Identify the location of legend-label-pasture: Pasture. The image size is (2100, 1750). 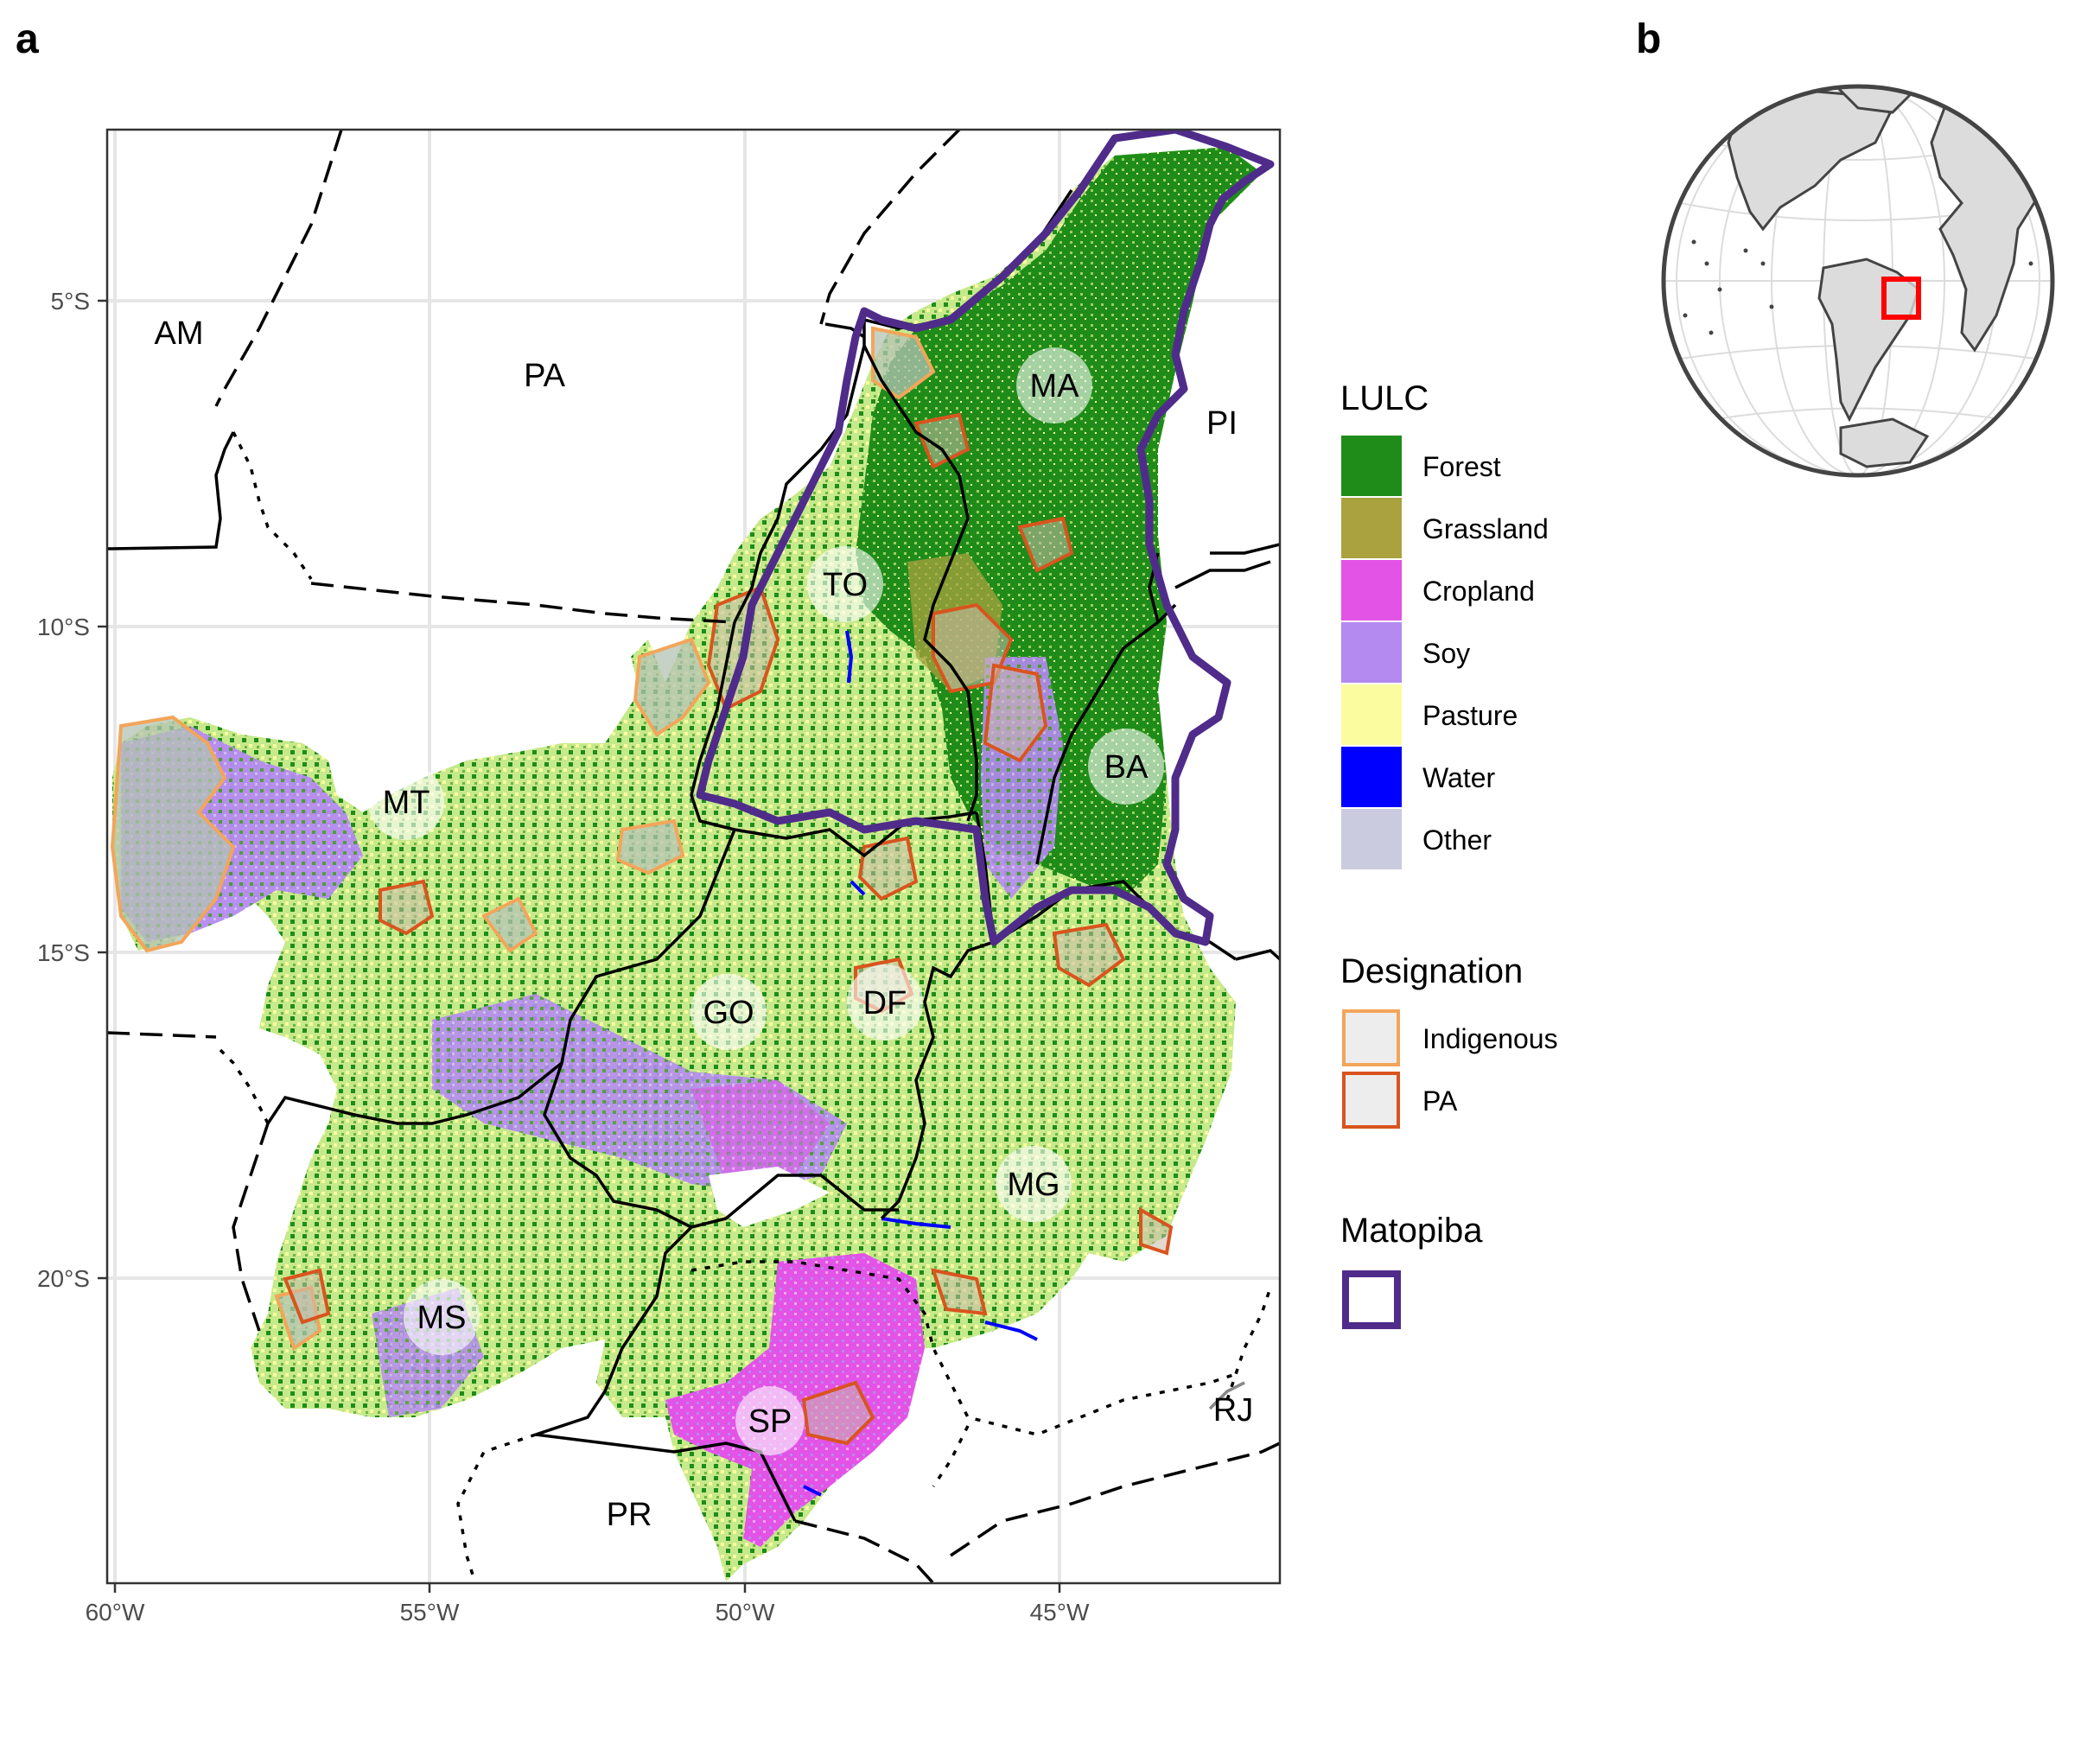
(1470, 715).